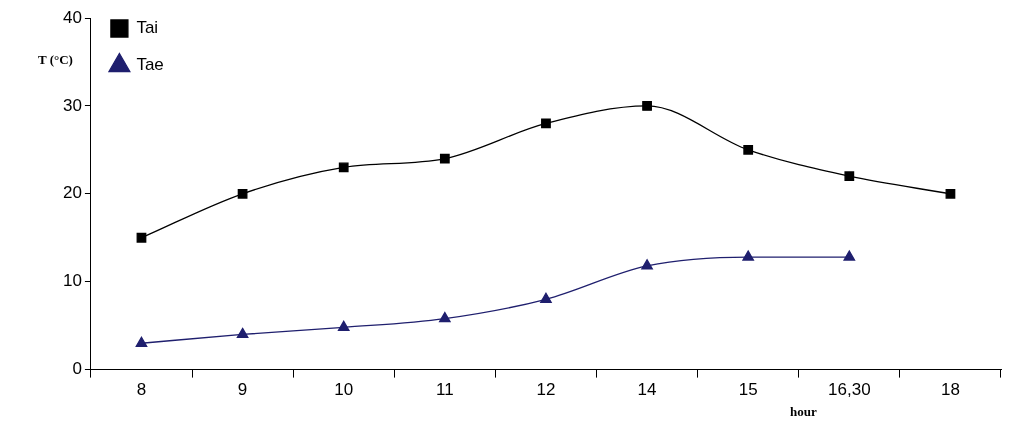 Image resolution: width=1021 pixels, height=426 pixels. Describe the element at coordinates (950, 390) in the screenshot. I see `x-tick-label: 18` at that location.